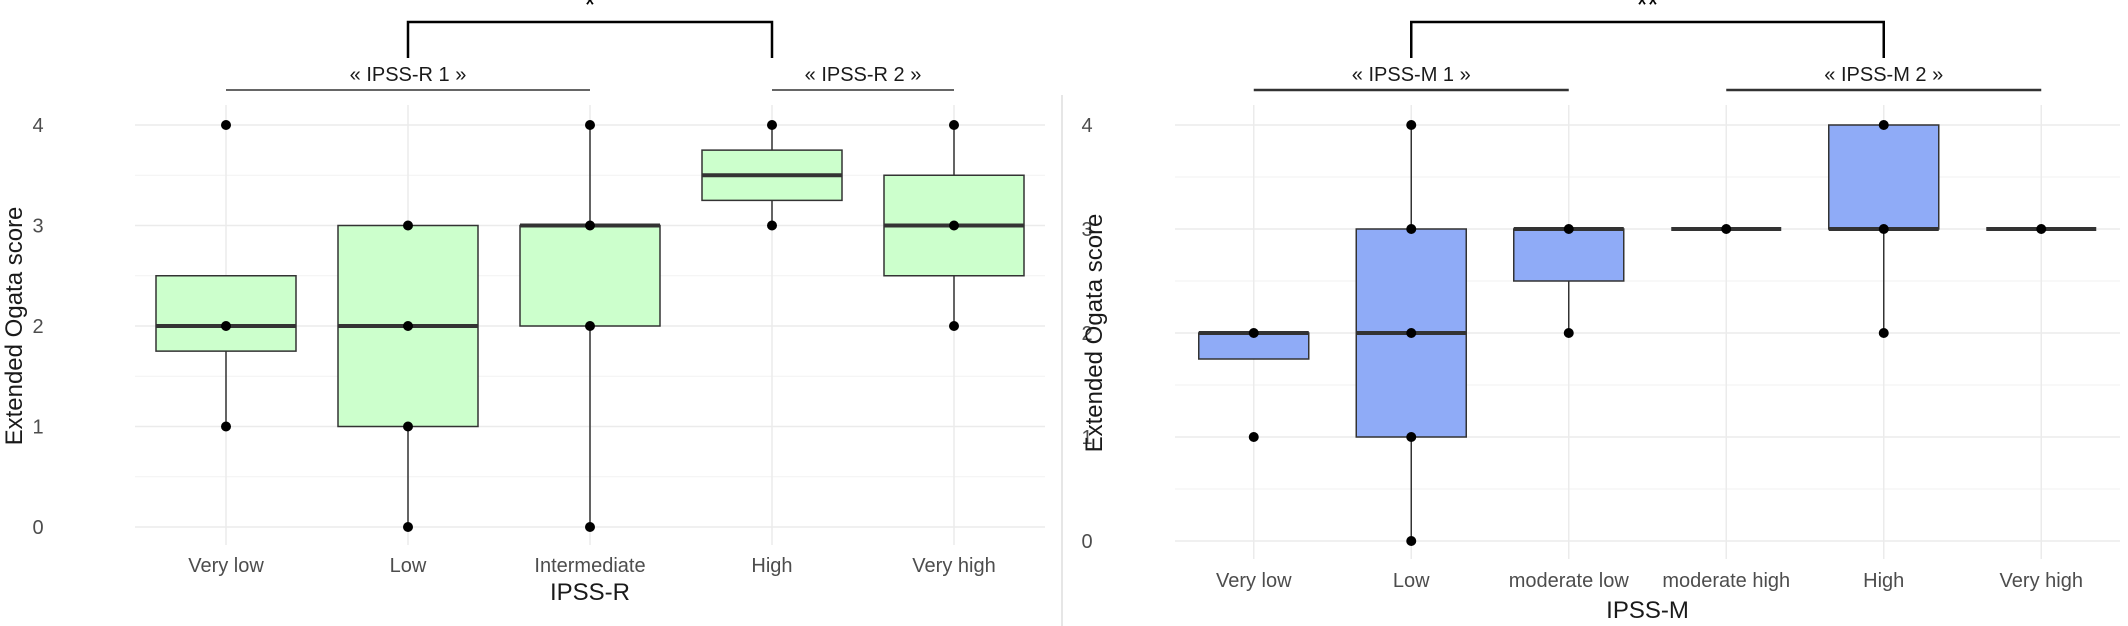 Image resolution: width=2128 pixels, height=626 pixels. I want to click on x-axis-title: IPSS-R, so click(590, 592).